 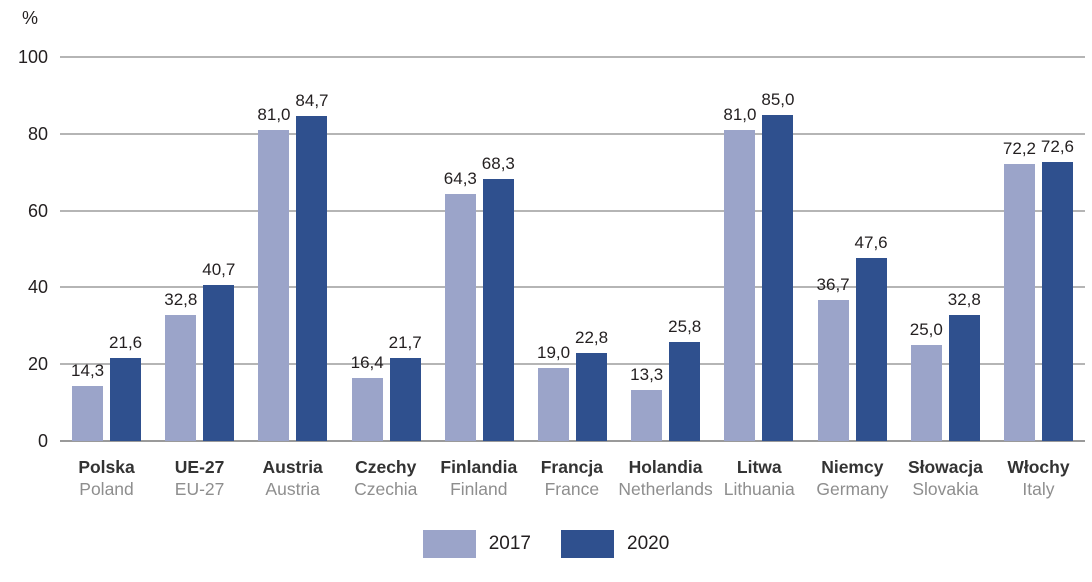 What do you see at coordinates (591, 338) in the screenshot?
I see `bar-value-label: 22,8` at bounding box center [591, 338].